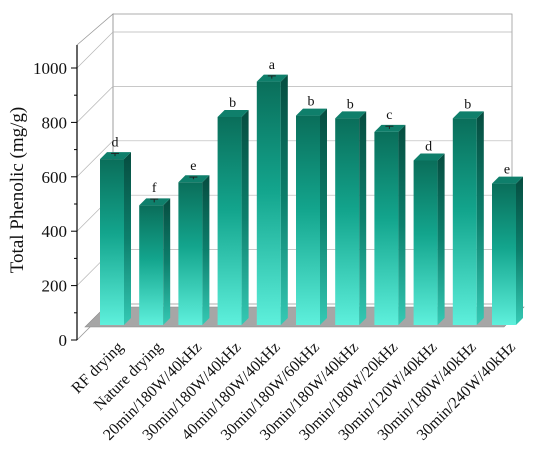 This screenshot has width=550, height=462. I want to click on y-axis-title: Total Phenolic (mg/g), so click(17, 190).